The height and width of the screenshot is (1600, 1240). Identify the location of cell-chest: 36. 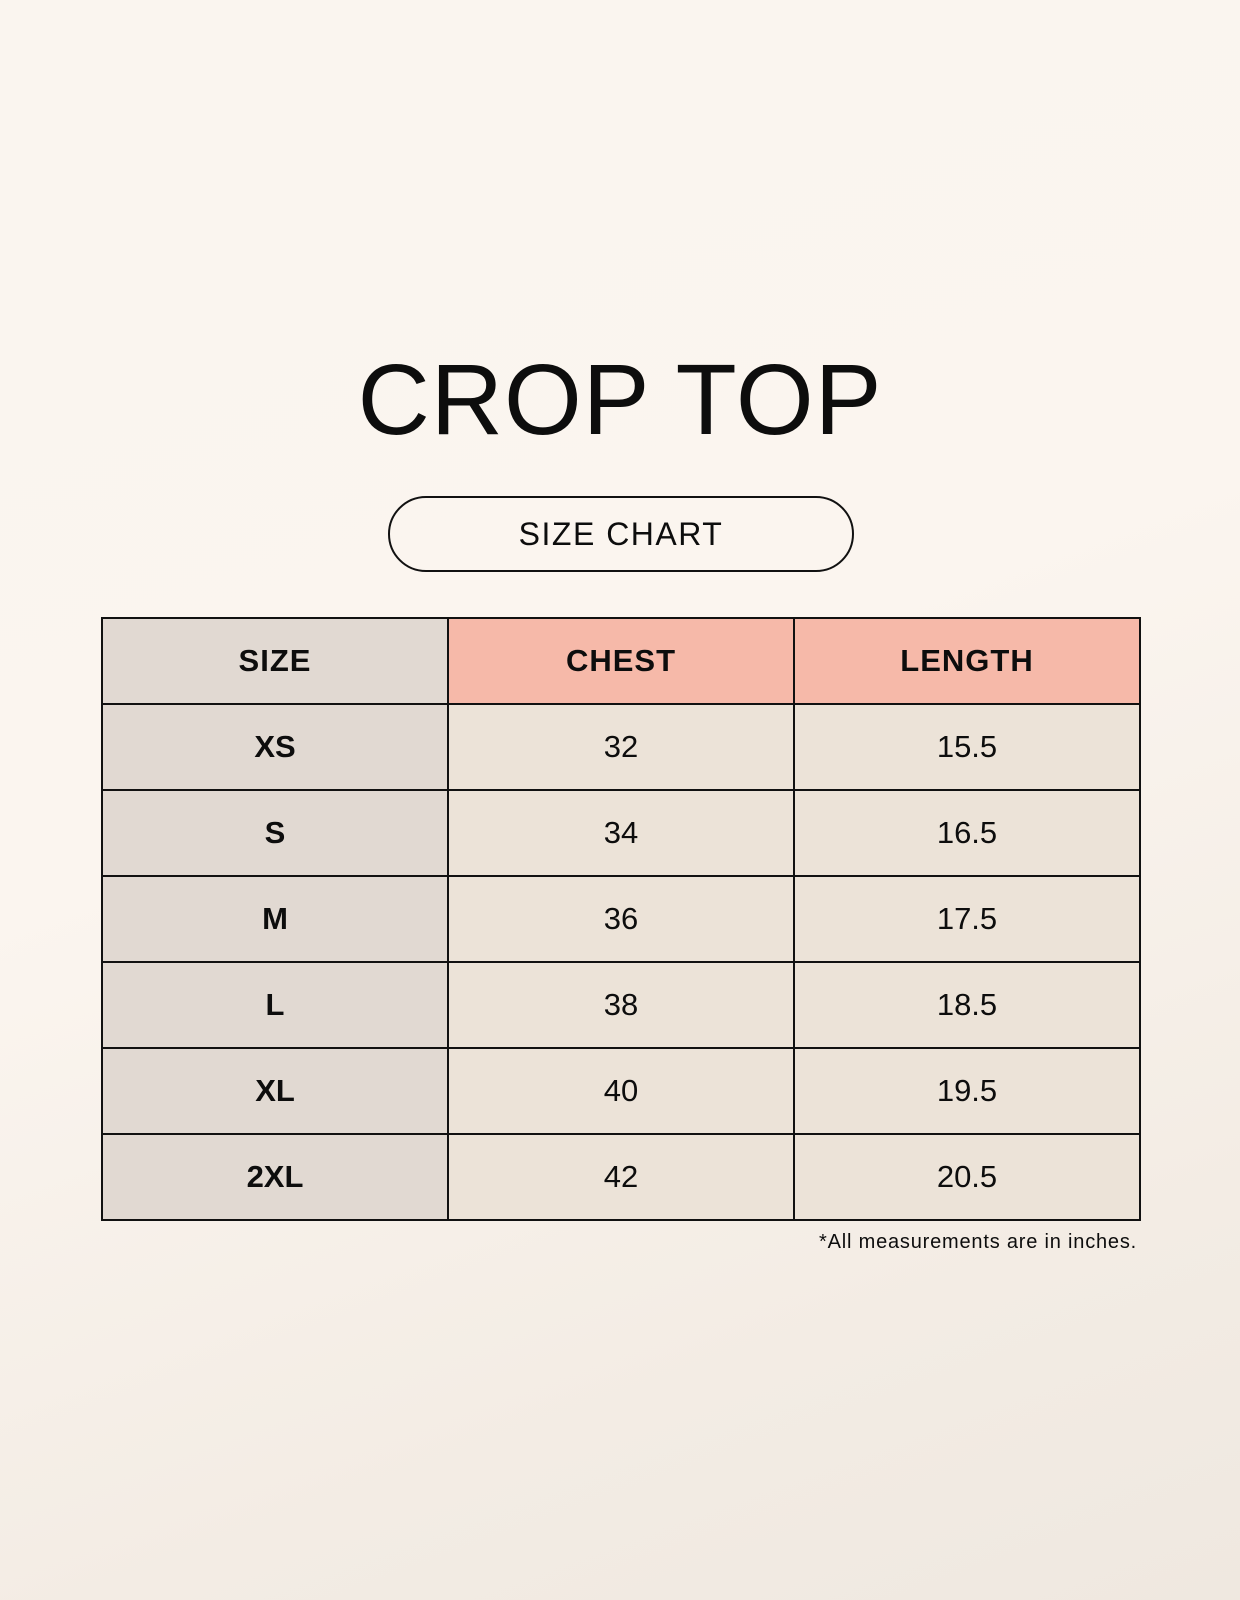
(621, 919).